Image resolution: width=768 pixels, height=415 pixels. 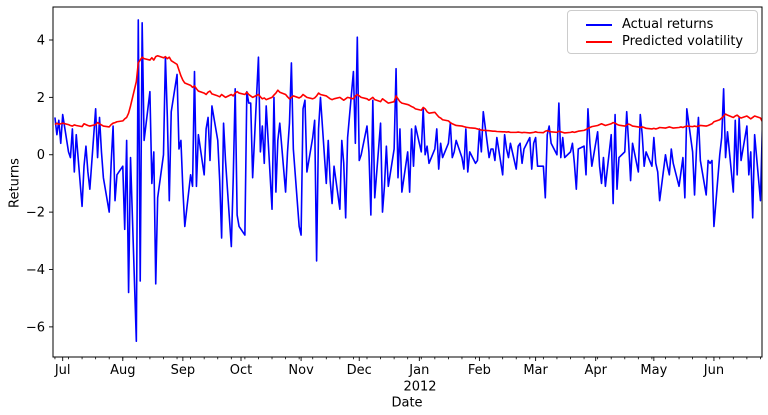 What do you see at coordinates (713, 370) in the screenshot?
I see `svg-text: Jun` at bounding box center [713, 370].